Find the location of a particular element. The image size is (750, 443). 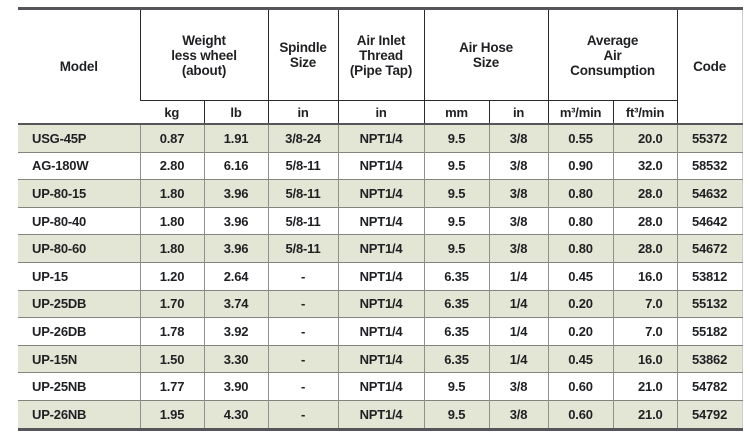

model-cell: UP-80-60 is located at coordinates (79, 248).